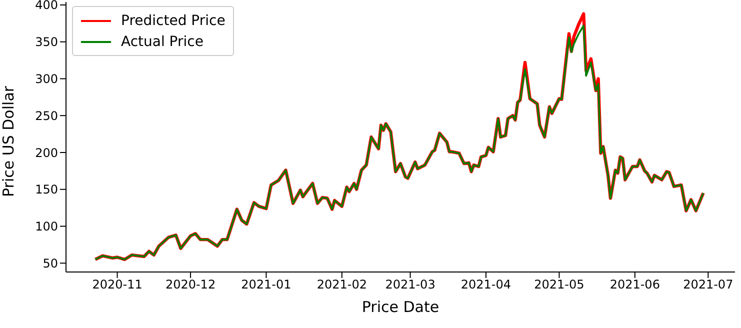  I want to click on y-tick-label: 150, so click(46, 189).